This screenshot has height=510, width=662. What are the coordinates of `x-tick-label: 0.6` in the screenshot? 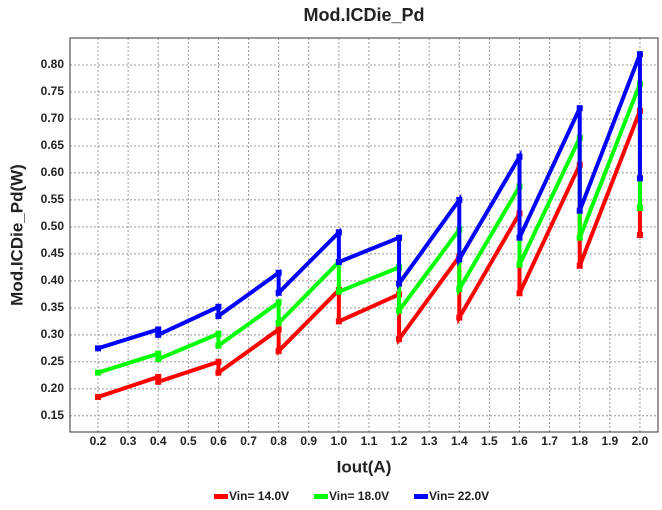 It's located at (218, 441).